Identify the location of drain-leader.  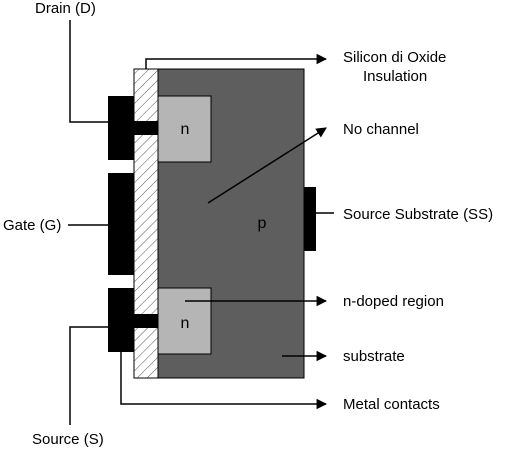
(88, 71).